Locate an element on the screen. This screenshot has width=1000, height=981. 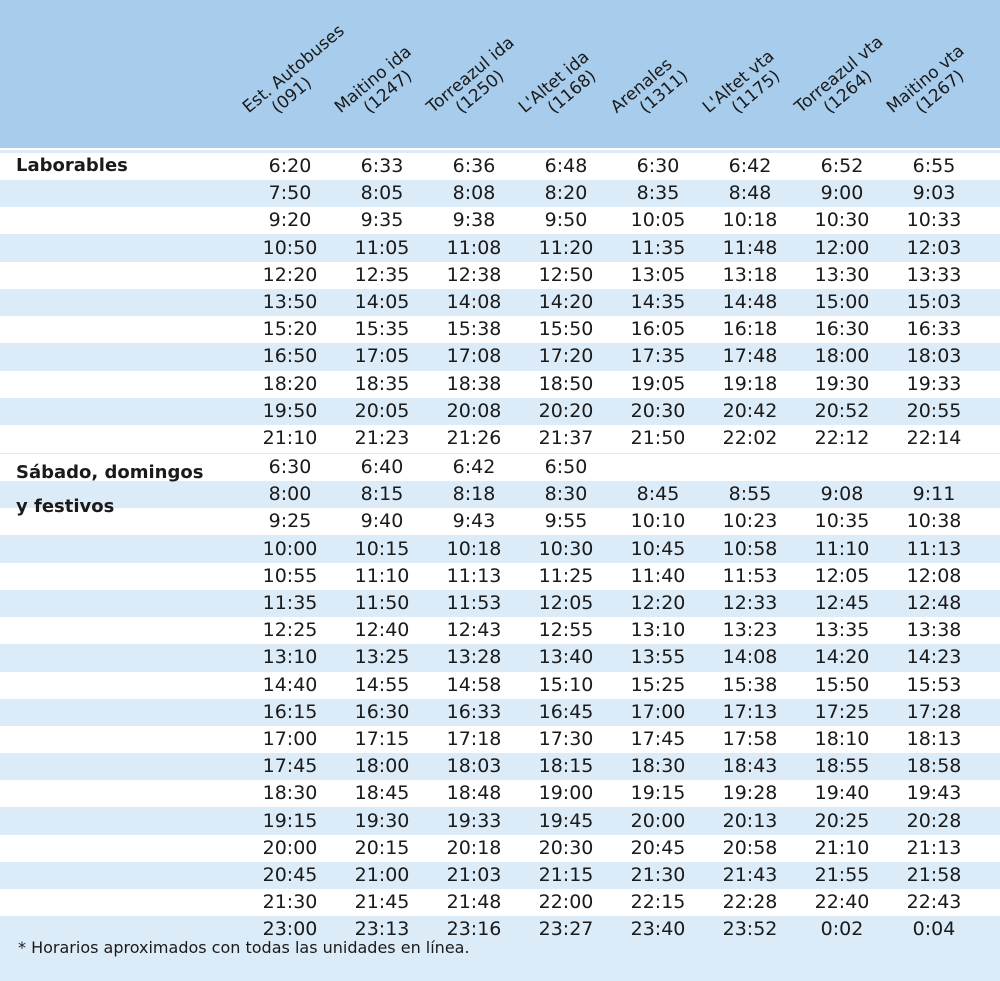
time-cell: 17:05 is located at coordinates (382, 356).